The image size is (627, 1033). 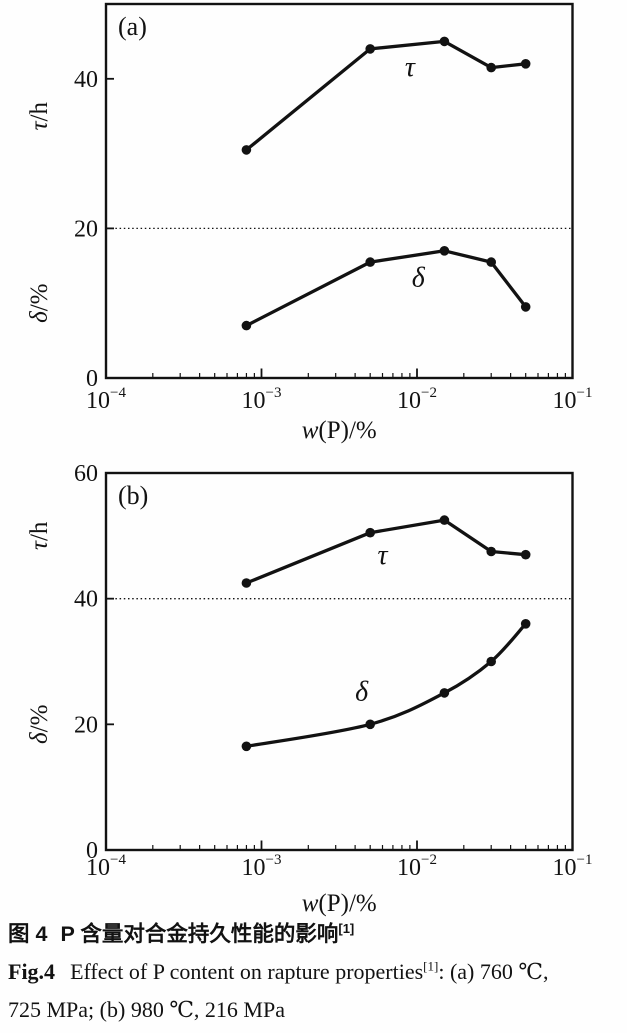 I want to click on caption-en-figure-number: Fig.4, so click(x=32, y=972).